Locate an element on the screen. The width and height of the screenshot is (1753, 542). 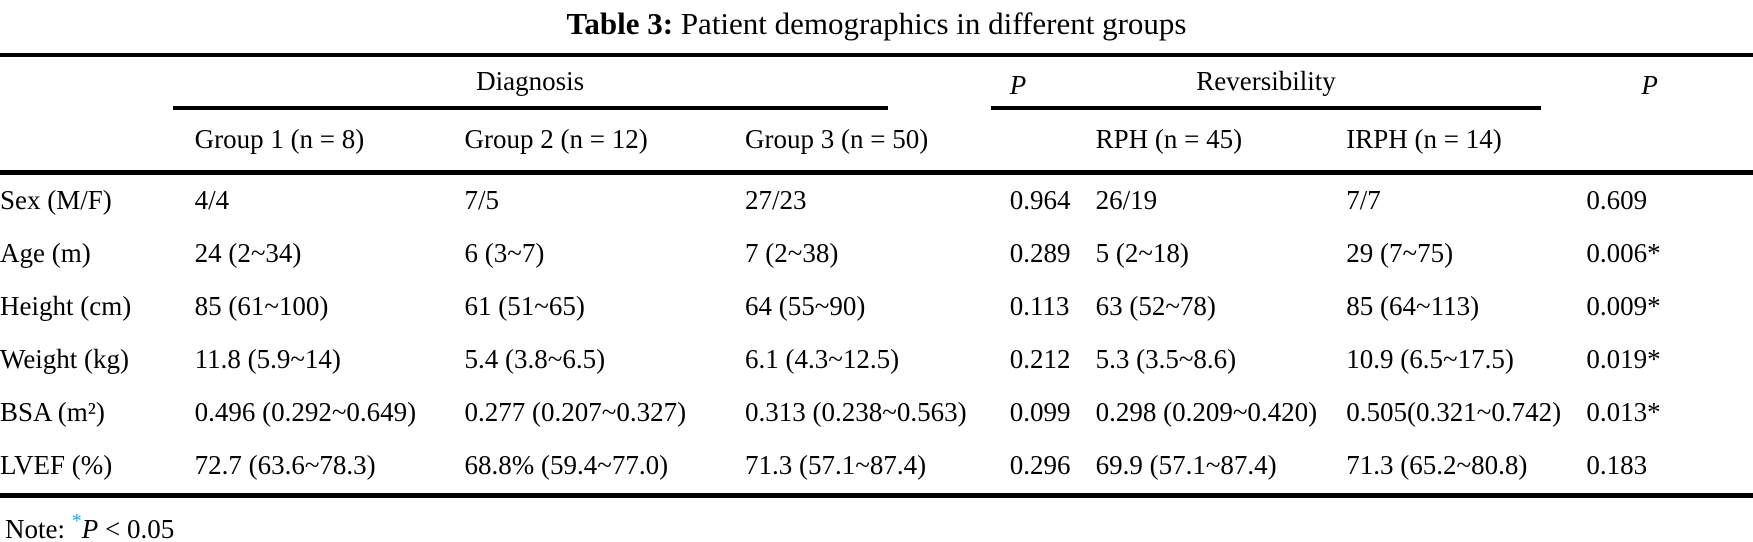
row-label: Weight (kg) is located at coordinates (65, 359).